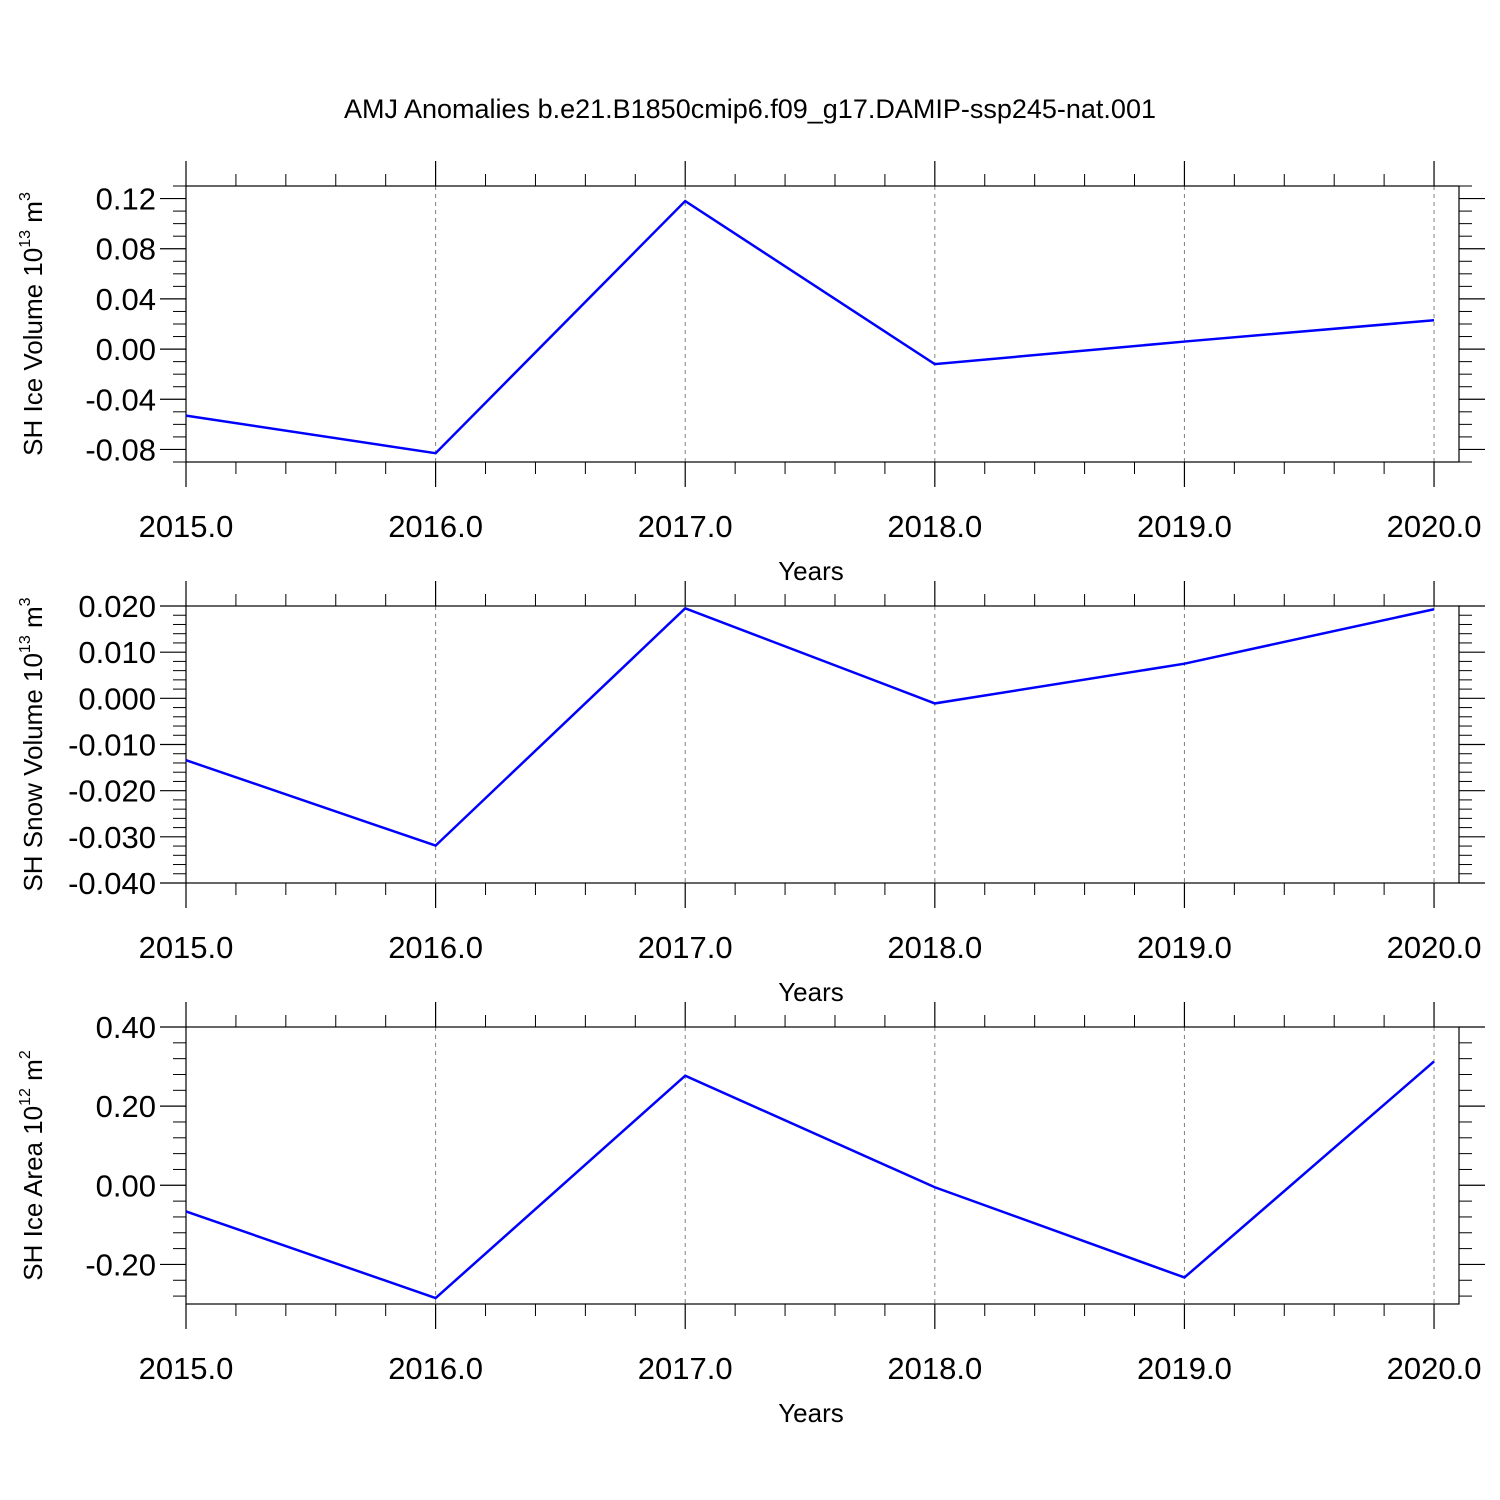  Describe the element at coordinates (120, 399) in the screenshot. I see `y-tick-label: -0.04` at that location.